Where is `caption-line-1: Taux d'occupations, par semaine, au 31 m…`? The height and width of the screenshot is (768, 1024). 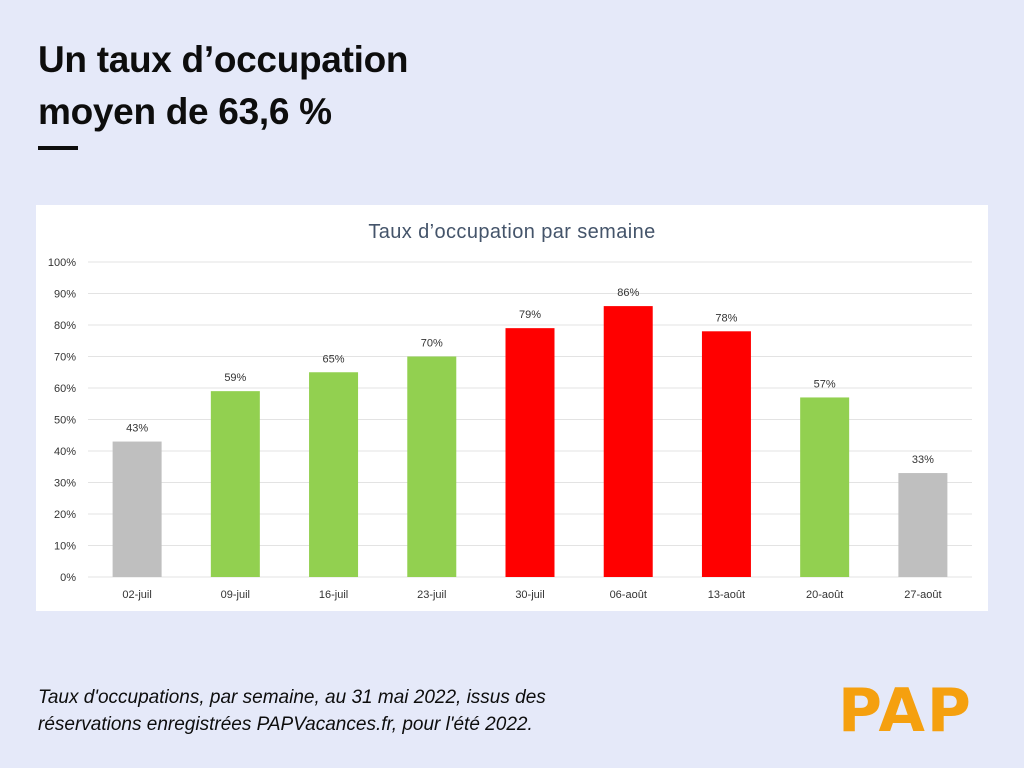 caption-line-1: Taux d'occupations, par semaine, au 31 m… is located at coordinates (292, 697).